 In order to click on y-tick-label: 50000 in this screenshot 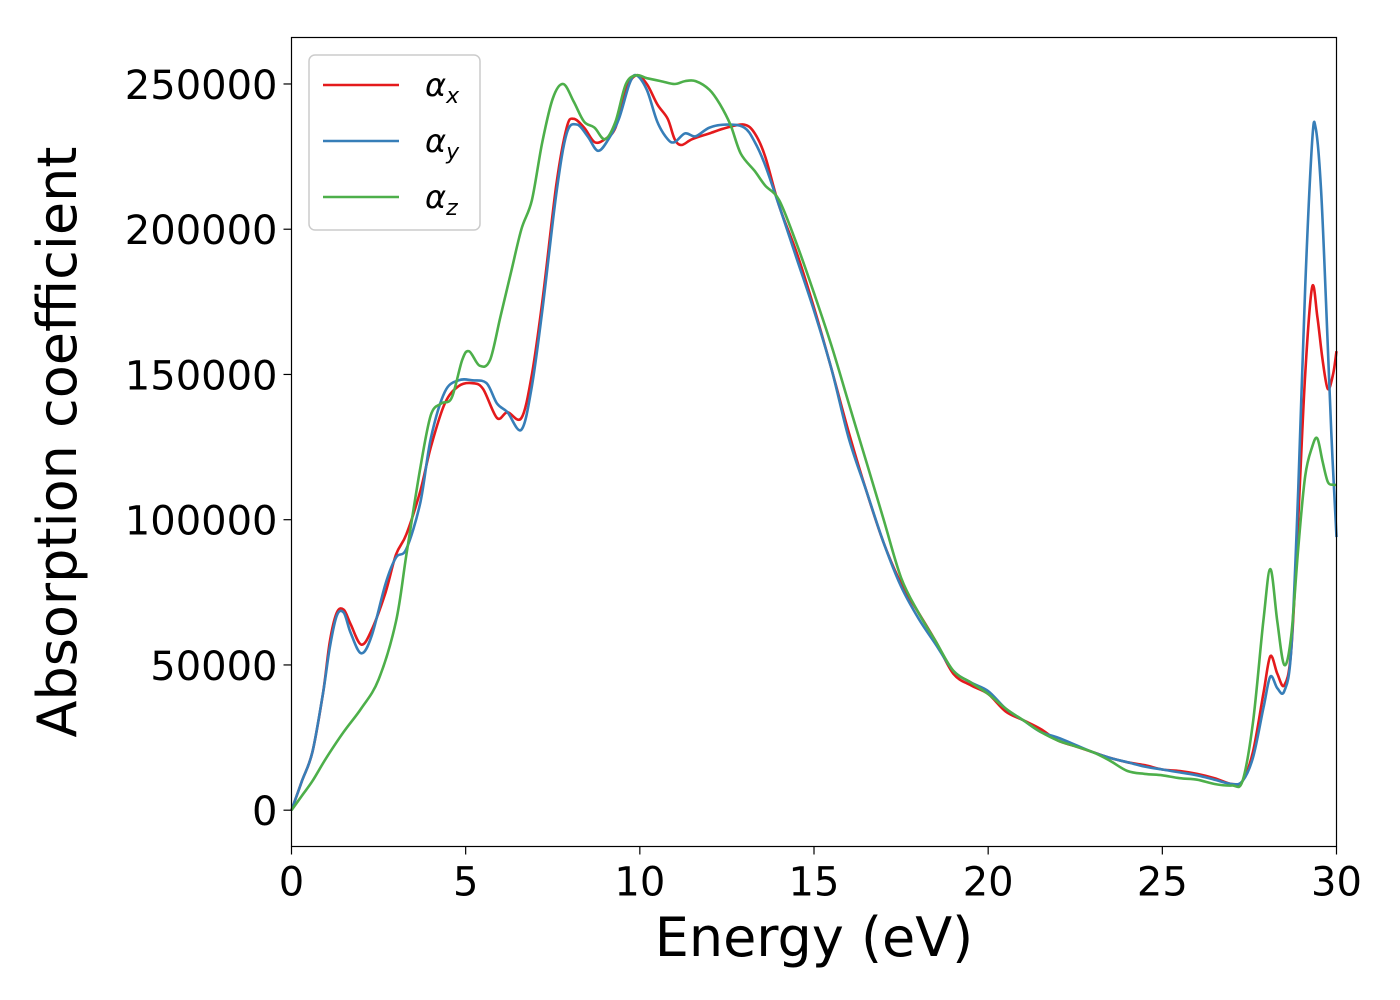, I will do `click(213, 667)`.